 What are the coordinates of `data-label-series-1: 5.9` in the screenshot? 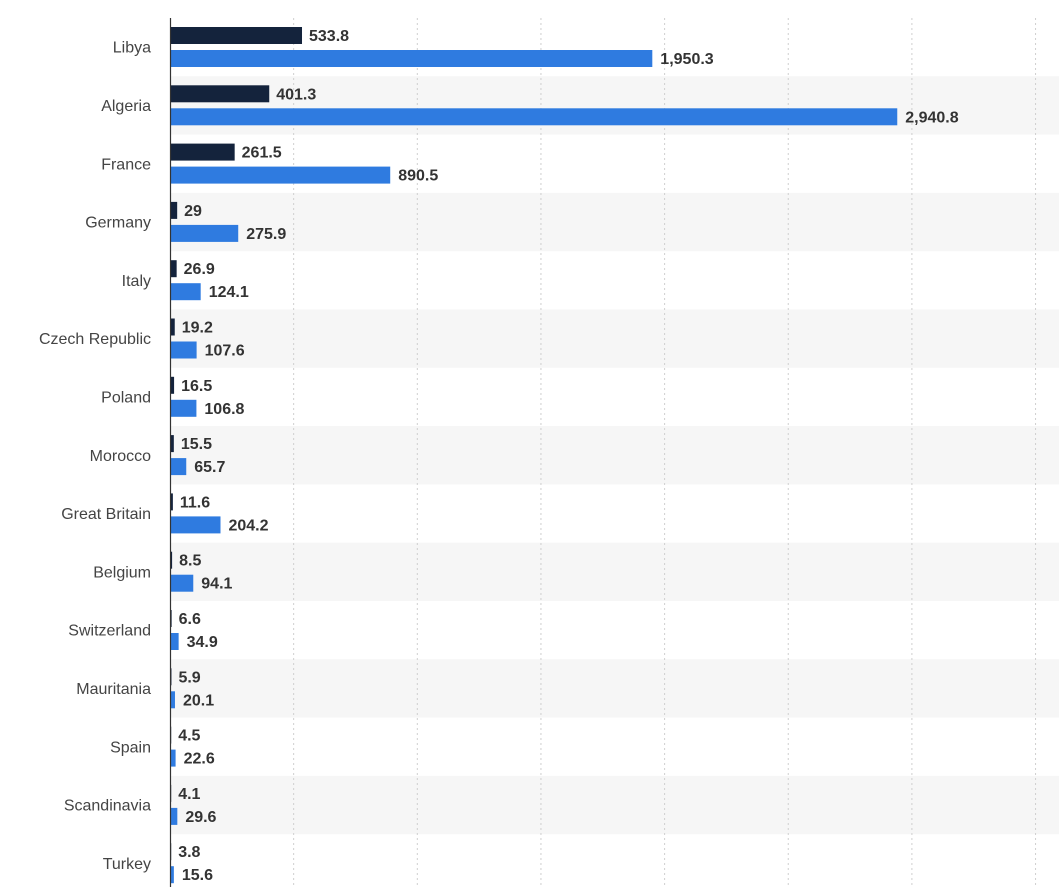 It's located at (189, 677).